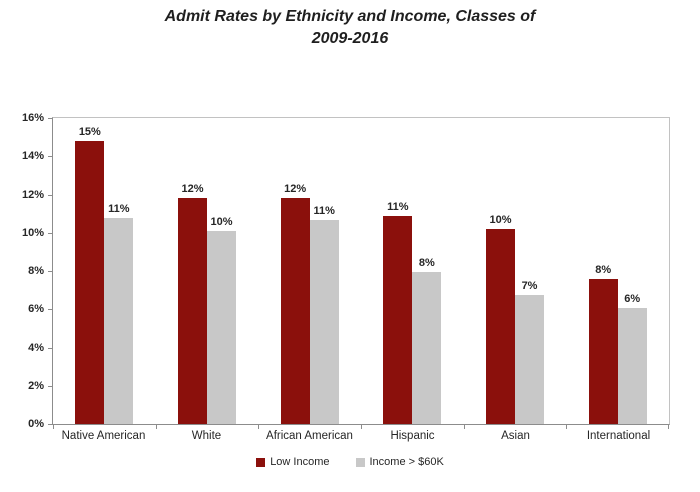 The image size is (700, 492). What do you see at coordinates (36, 271) in the screenshot?
I see `y-axis-tick-label: 8%` at bounding box center [36, 271].